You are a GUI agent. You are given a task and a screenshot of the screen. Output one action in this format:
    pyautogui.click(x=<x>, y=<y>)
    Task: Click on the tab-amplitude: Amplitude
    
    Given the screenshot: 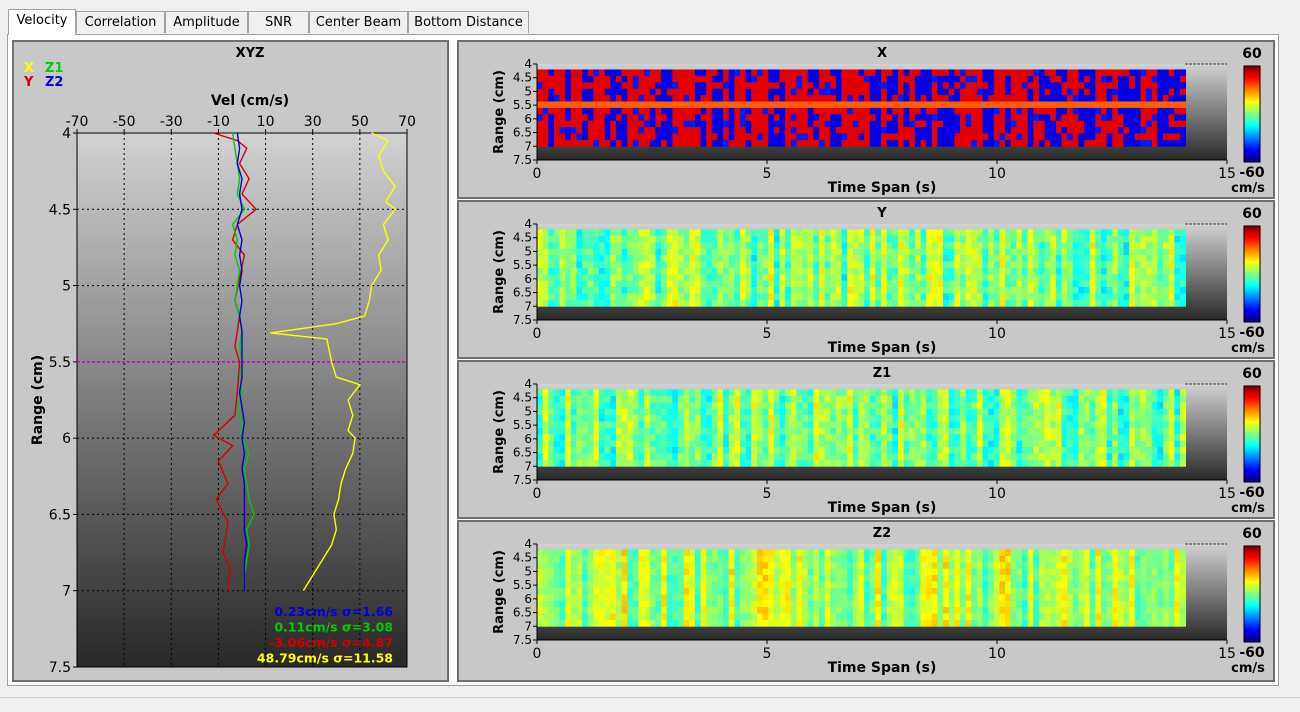 What is the action you would take?
    pyautogui.click(x=206, y=22)
    